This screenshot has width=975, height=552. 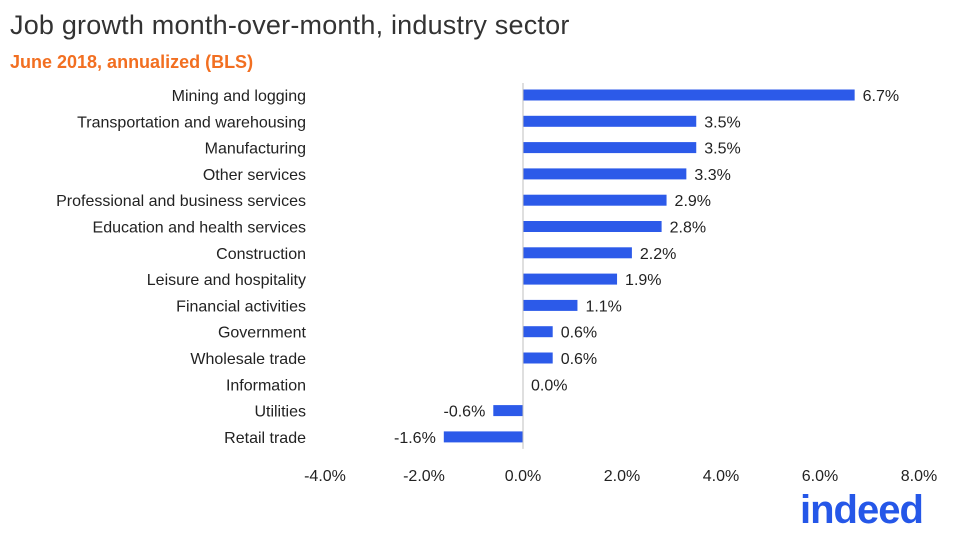 I want to click on x-tick-label: 6.0%, so click(x=820, y=476).